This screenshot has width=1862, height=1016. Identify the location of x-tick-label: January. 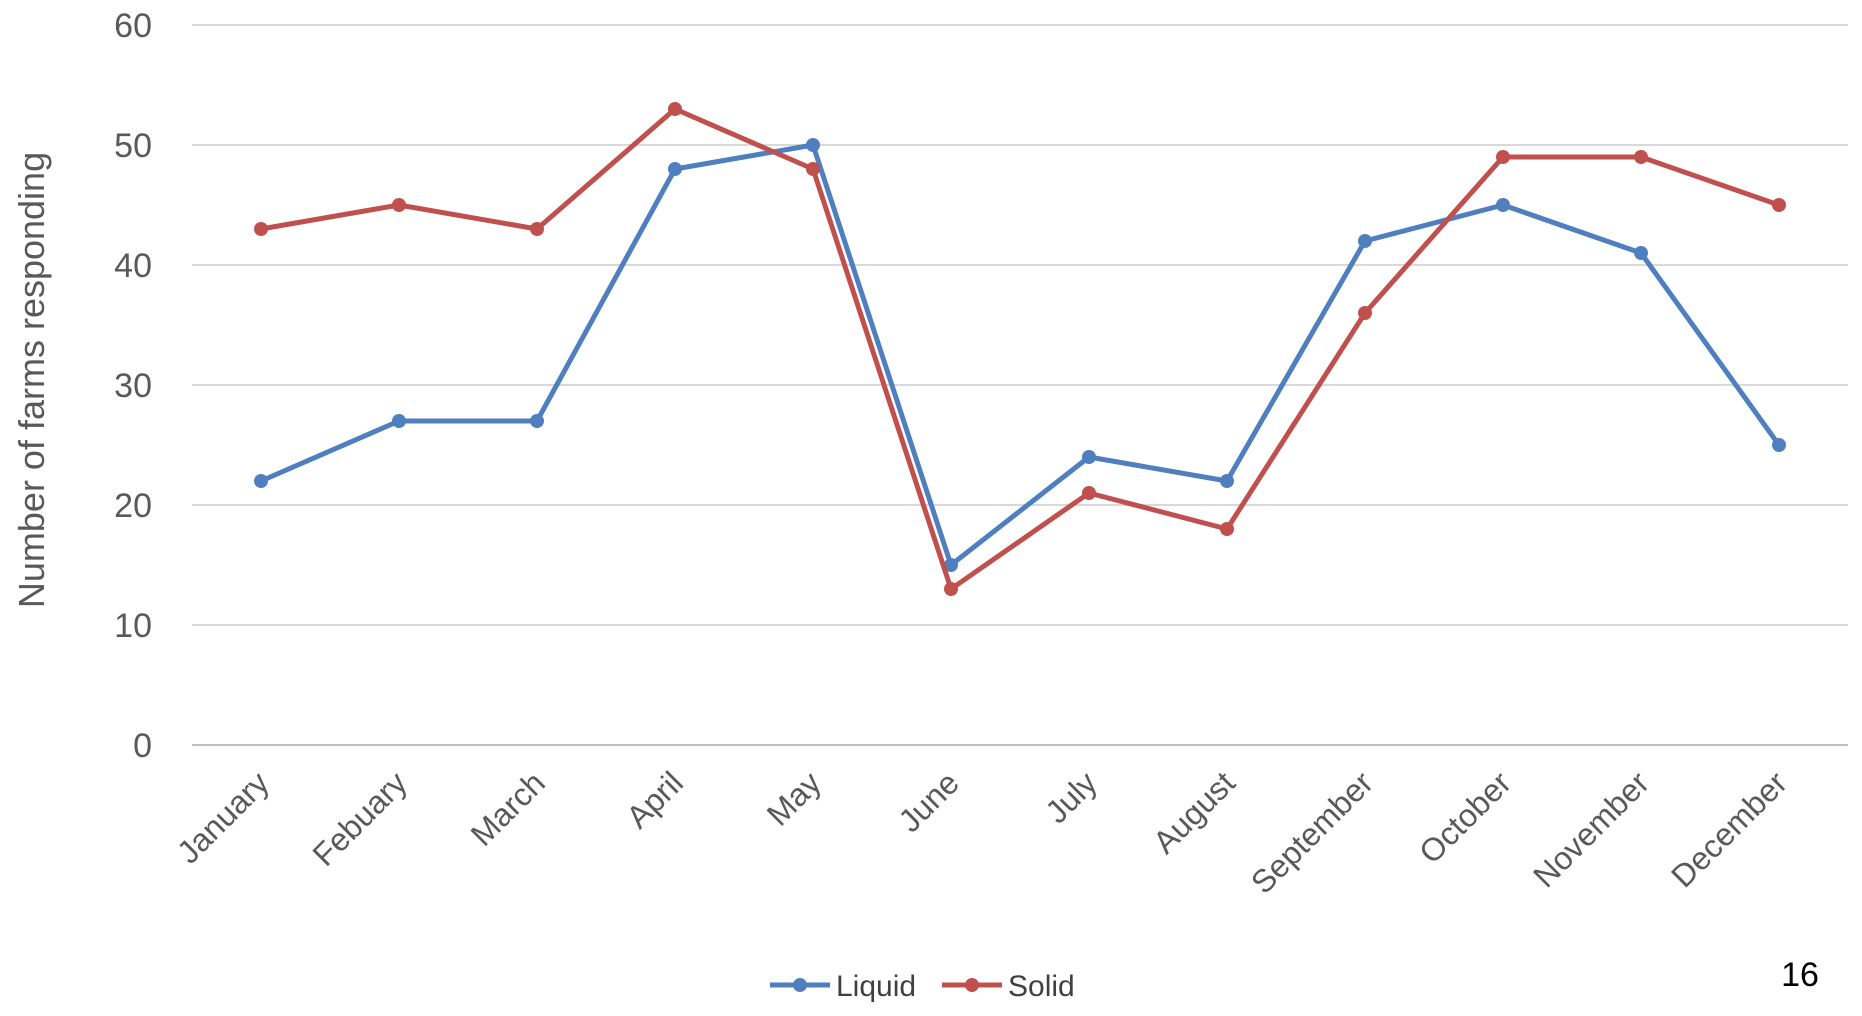
(223, 817).